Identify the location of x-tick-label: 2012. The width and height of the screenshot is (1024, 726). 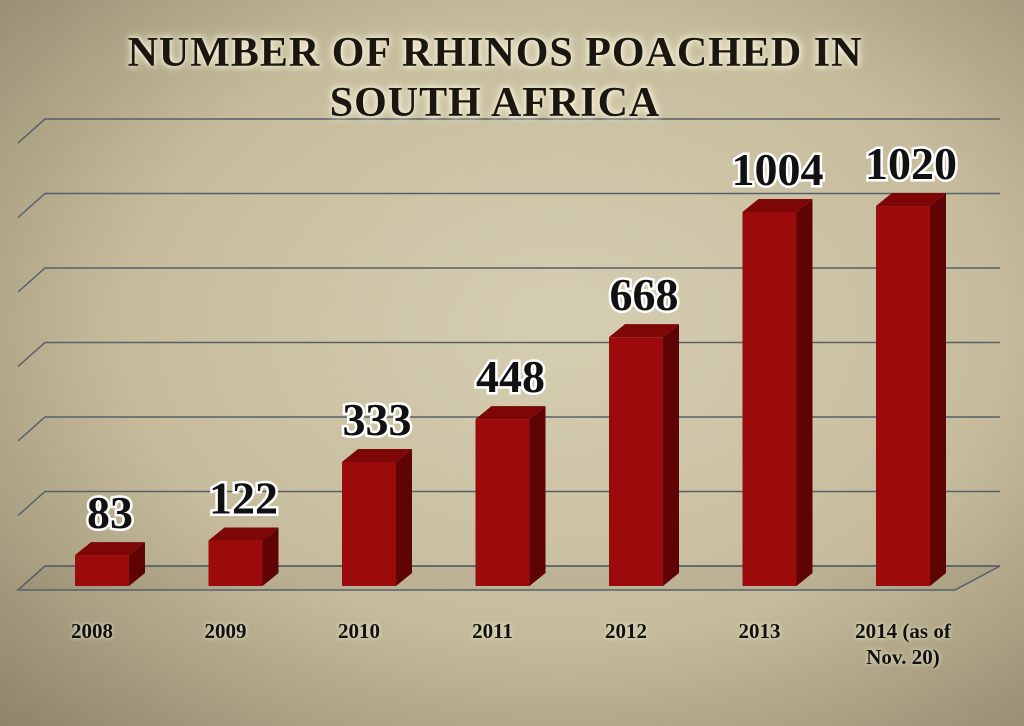
(626, 631).